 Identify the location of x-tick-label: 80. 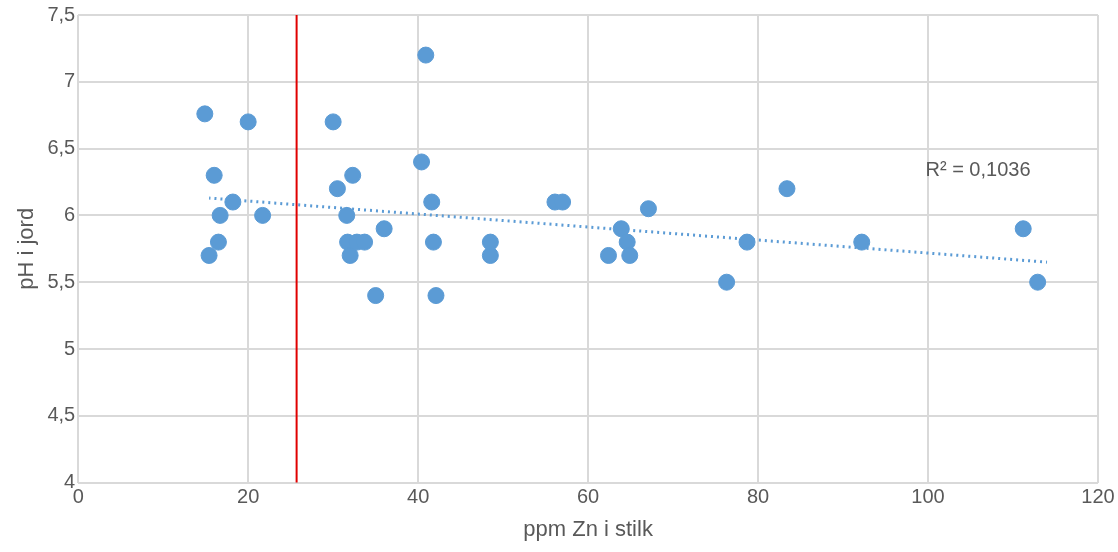
(758, 496).